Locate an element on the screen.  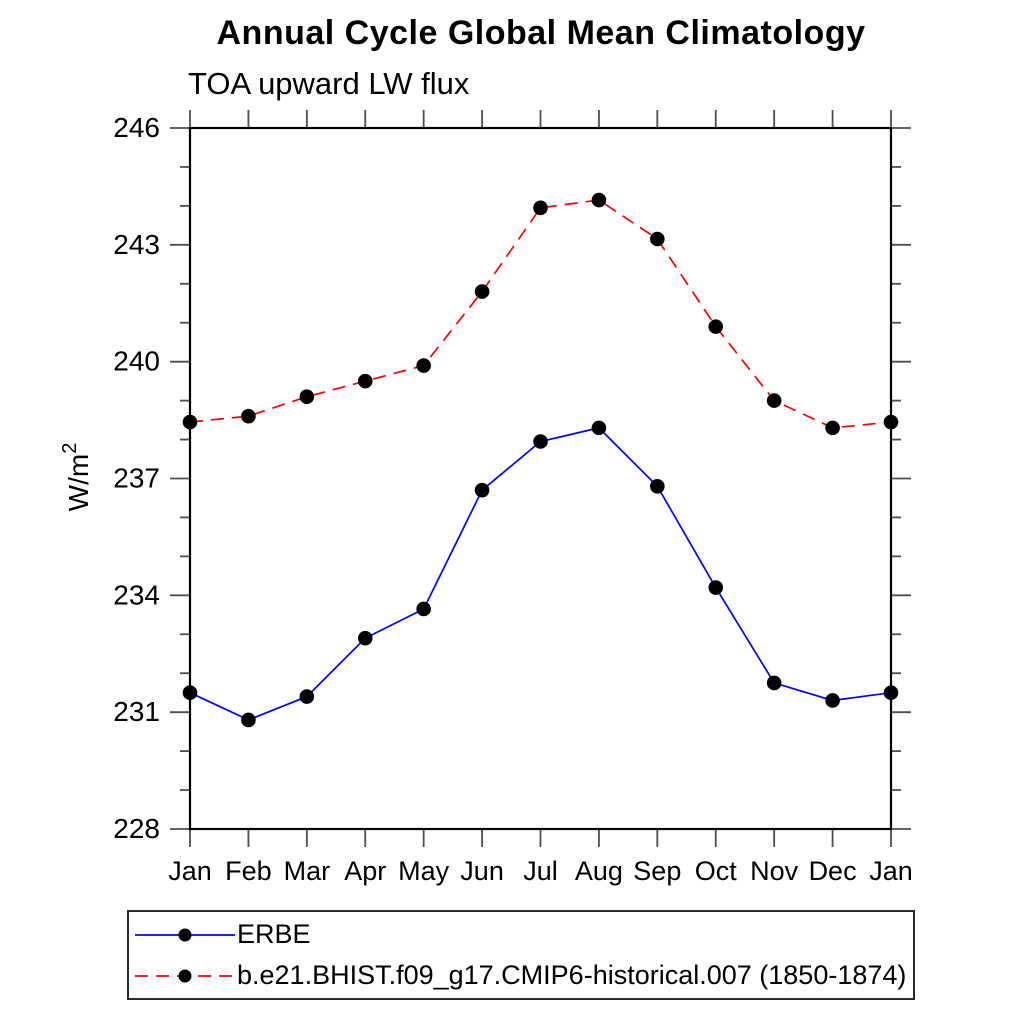
x-tick-label: Jul is located at coordinates (540, 871).